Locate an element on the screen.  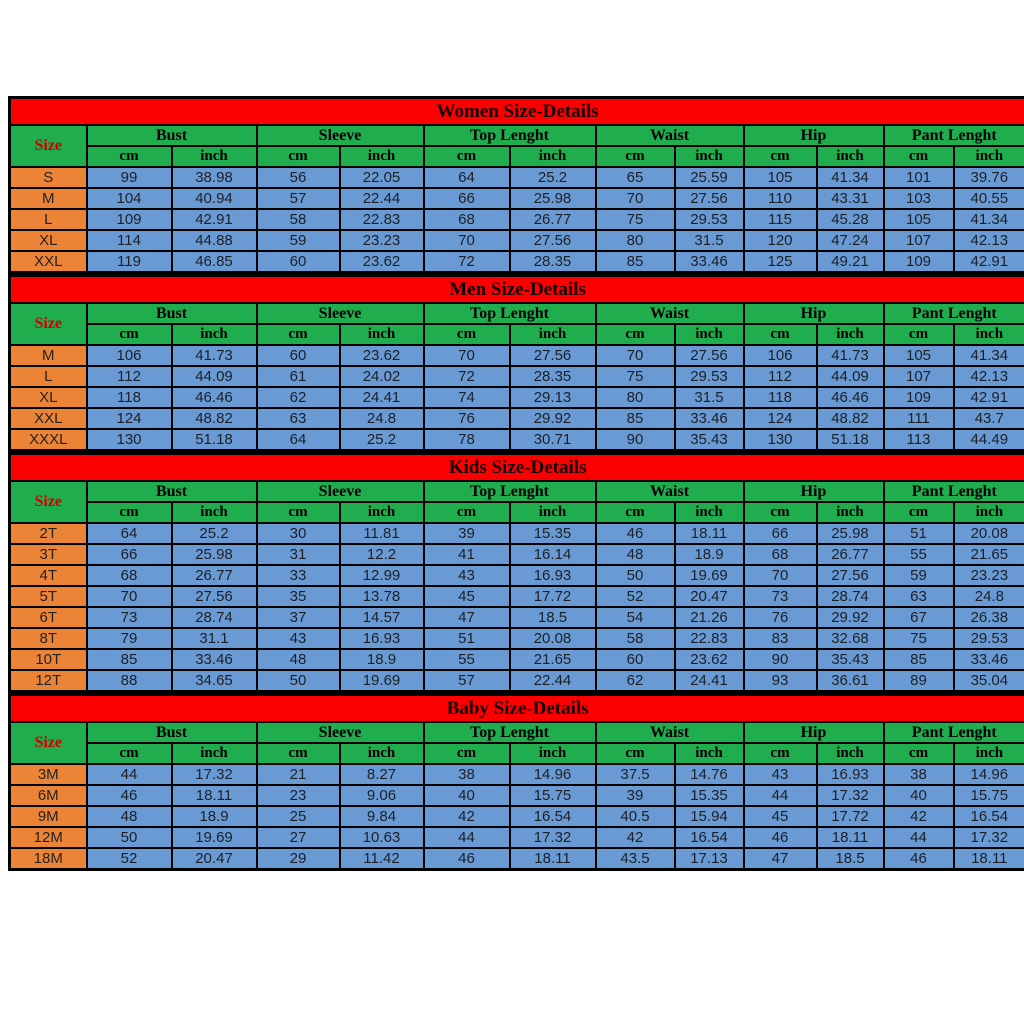
value-cell: 21 is located at coordinates (298, 774).